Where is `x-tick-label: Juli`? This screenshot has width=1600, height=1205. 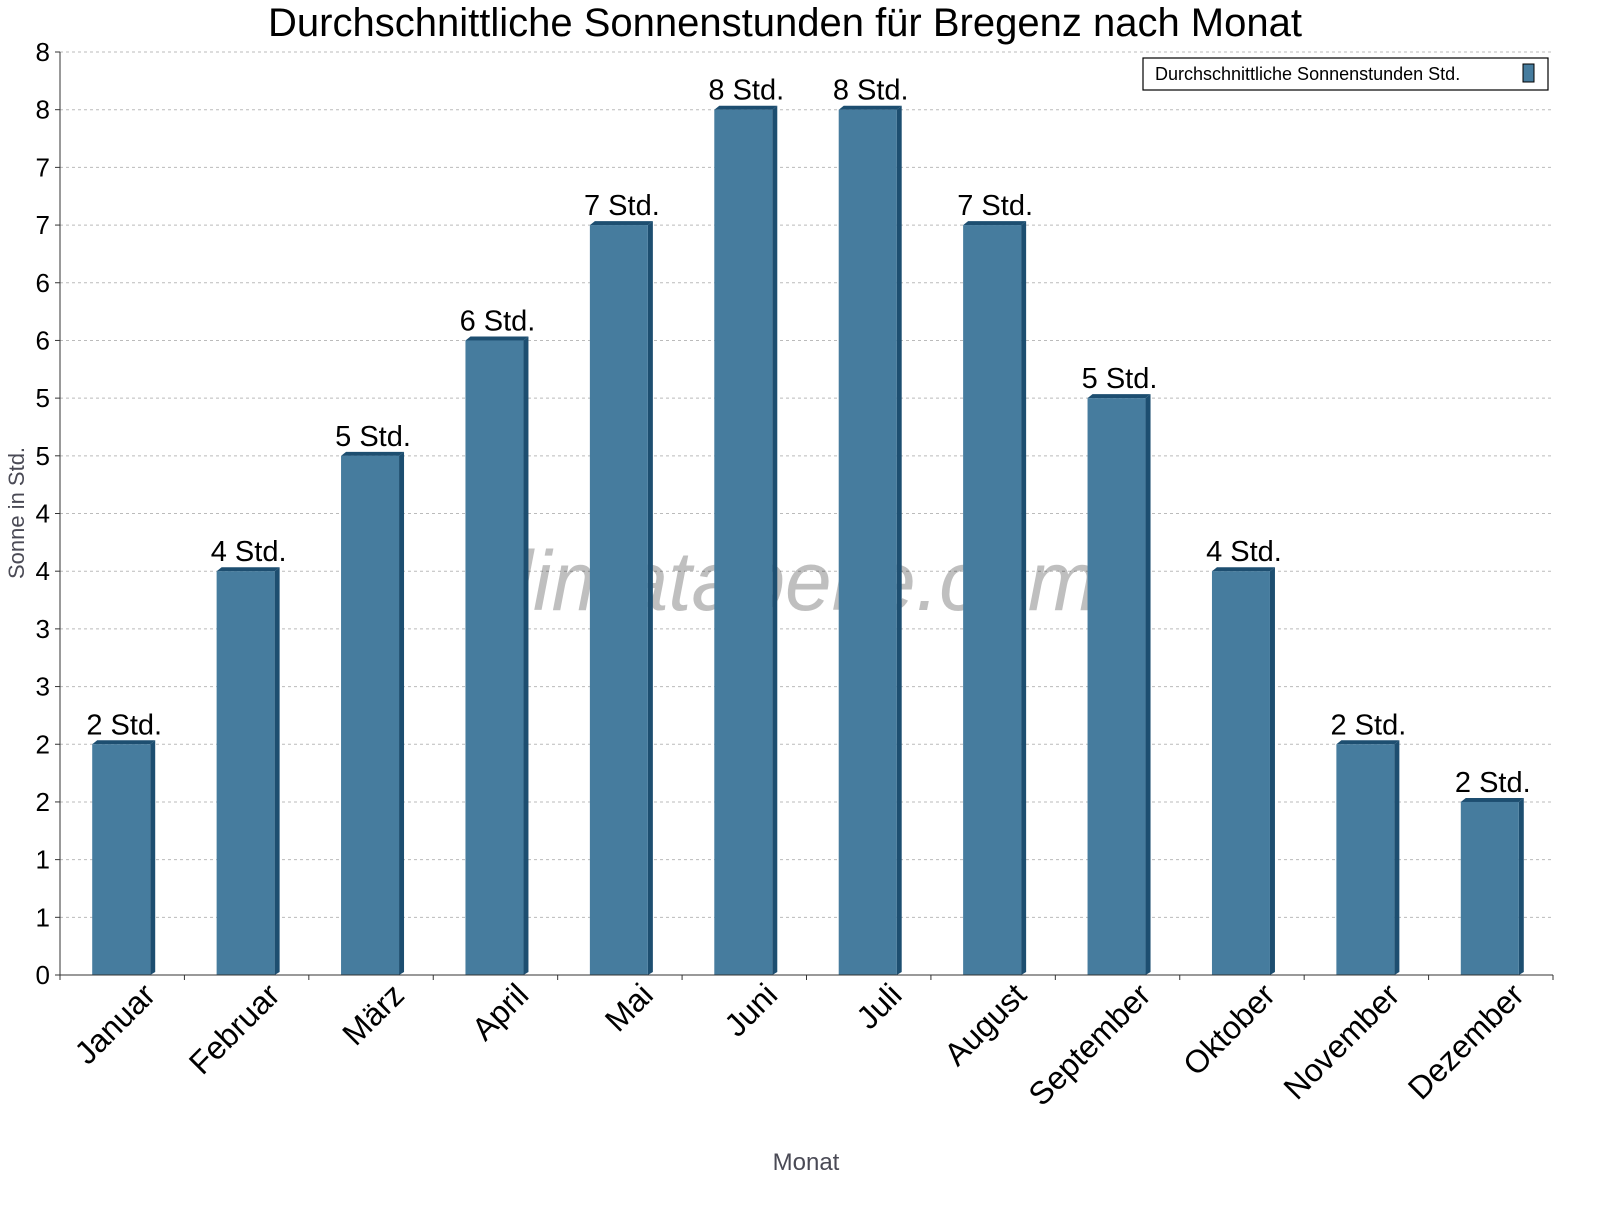 x-tick-label: Juli is located at coordinates (878, 1005).